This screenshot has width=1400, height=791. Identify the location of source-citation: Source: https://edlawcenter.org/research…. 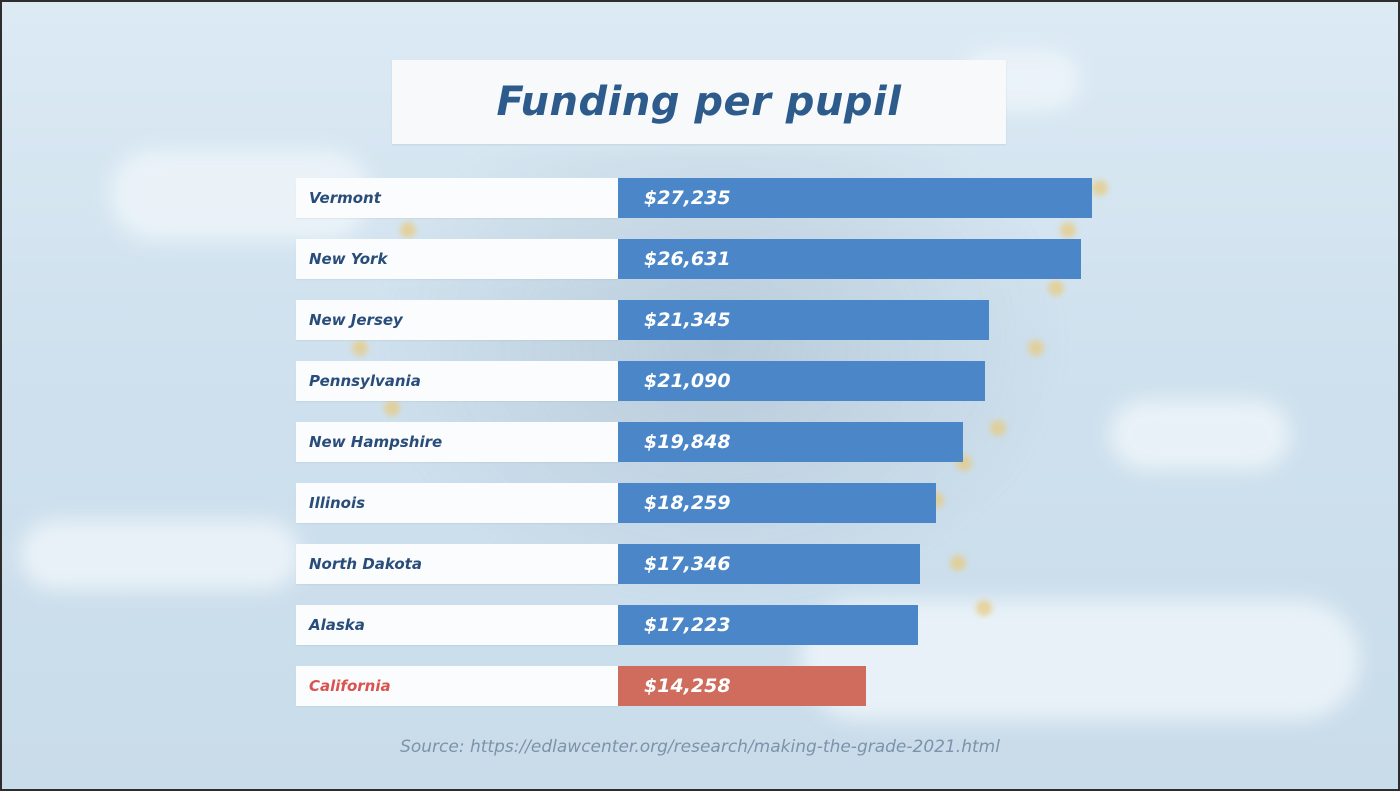
(700, 747).